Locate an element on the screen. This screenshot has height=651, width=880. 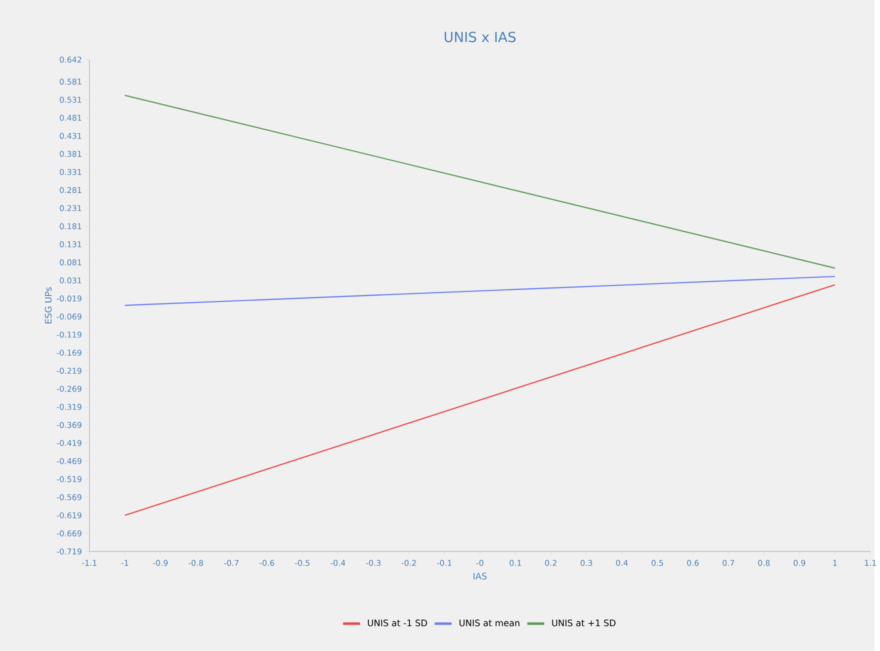
legend-label: UNIS at mean is located at coordinates (490, 623).